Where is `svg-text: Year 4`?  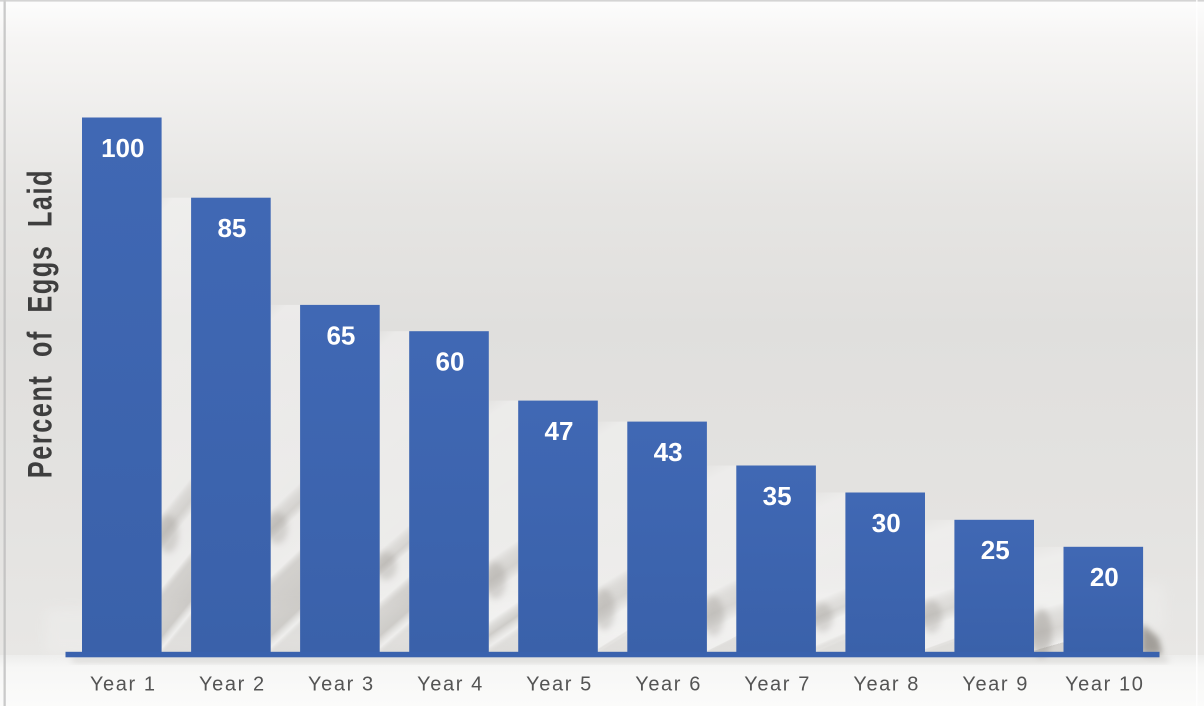 svg-text: Year 4 is located at coordinates (450, 685).